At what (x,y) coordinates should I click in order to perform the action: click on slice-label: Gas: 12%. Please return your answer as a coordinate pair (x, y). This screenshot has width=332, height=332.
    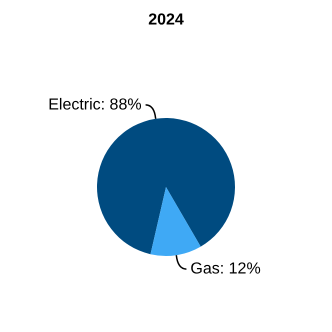
    Looking at the image, I should click on (225, 269).